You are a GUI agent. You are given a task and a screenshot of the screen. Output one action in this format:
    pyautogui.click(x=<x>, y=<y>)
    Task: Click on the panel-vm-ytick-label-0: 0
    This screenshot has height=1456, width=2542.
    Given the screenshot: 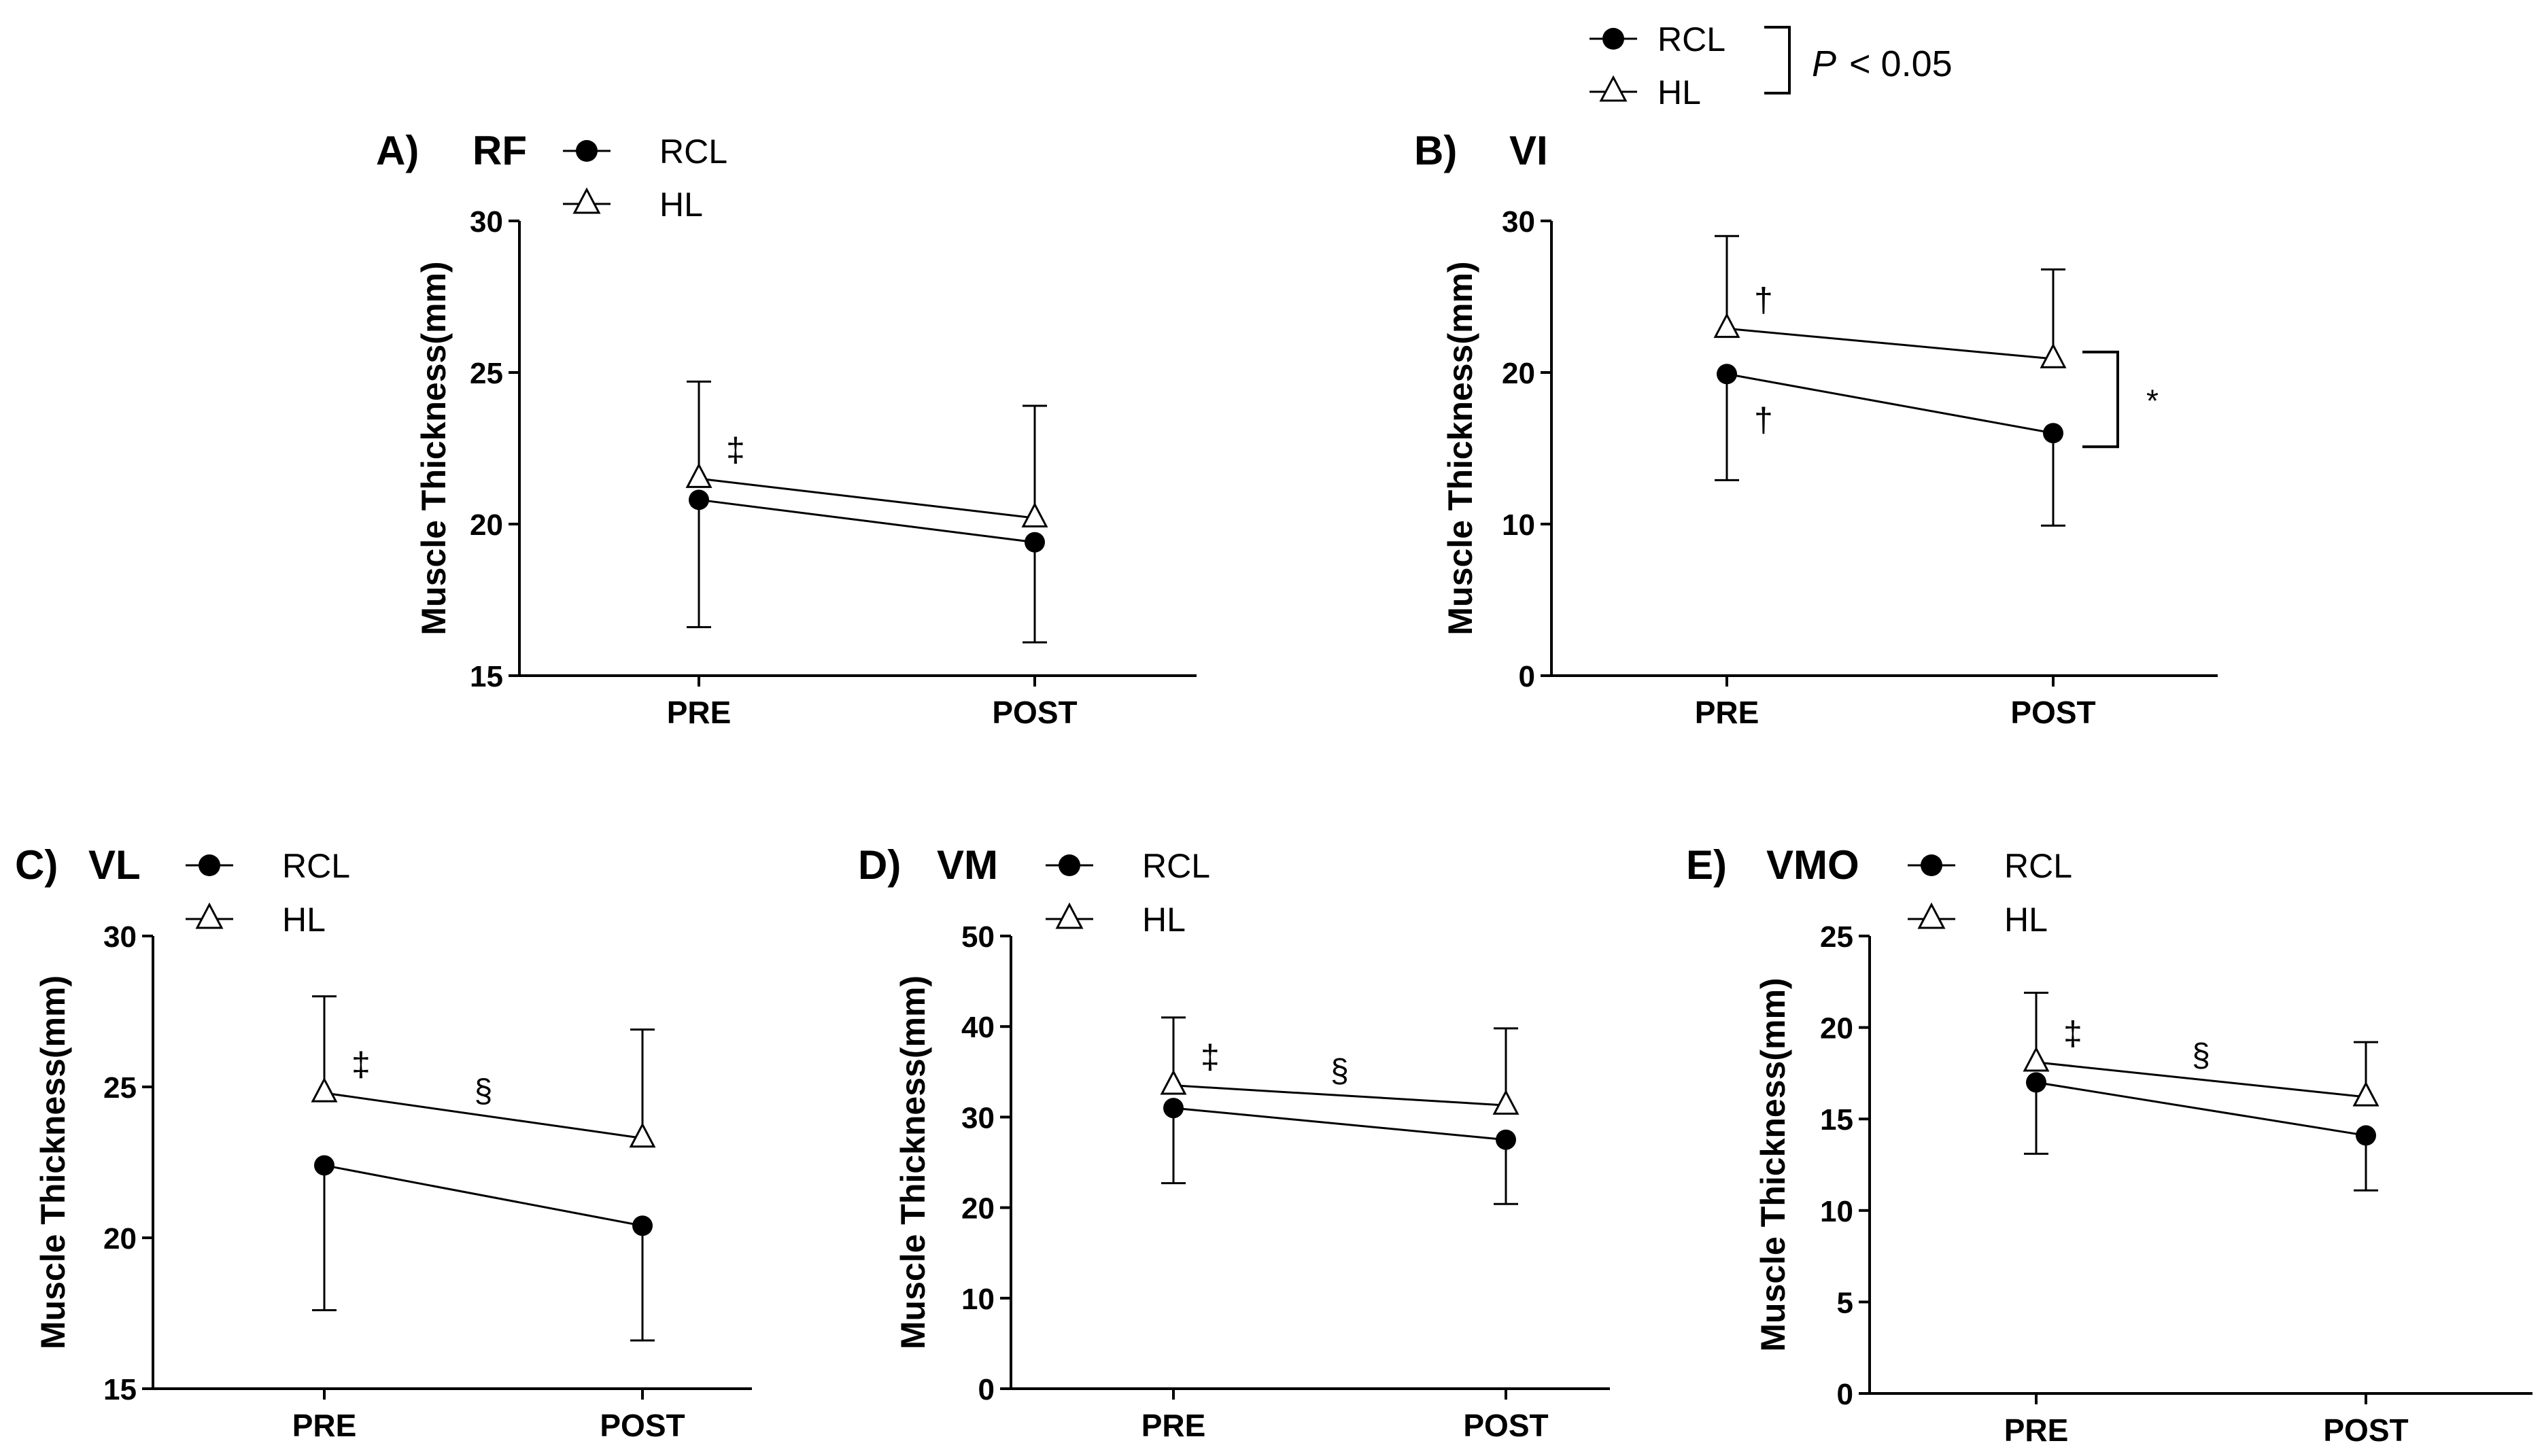 What is the action you would take?
    pyautogui.click(x=986, y=1389)
    